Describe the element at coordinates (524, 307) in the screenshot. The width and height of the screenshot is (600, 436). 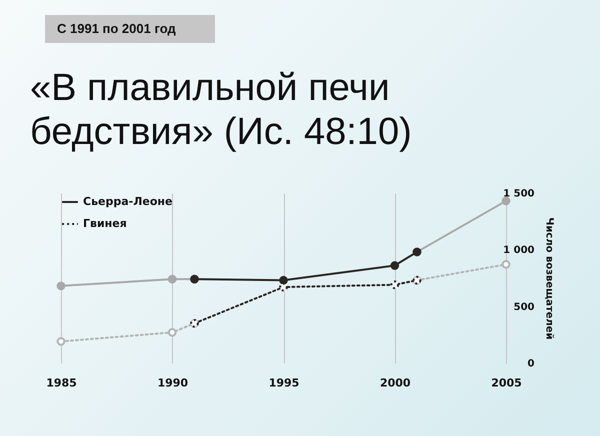
I see `y-tick-label: 500` at that location.